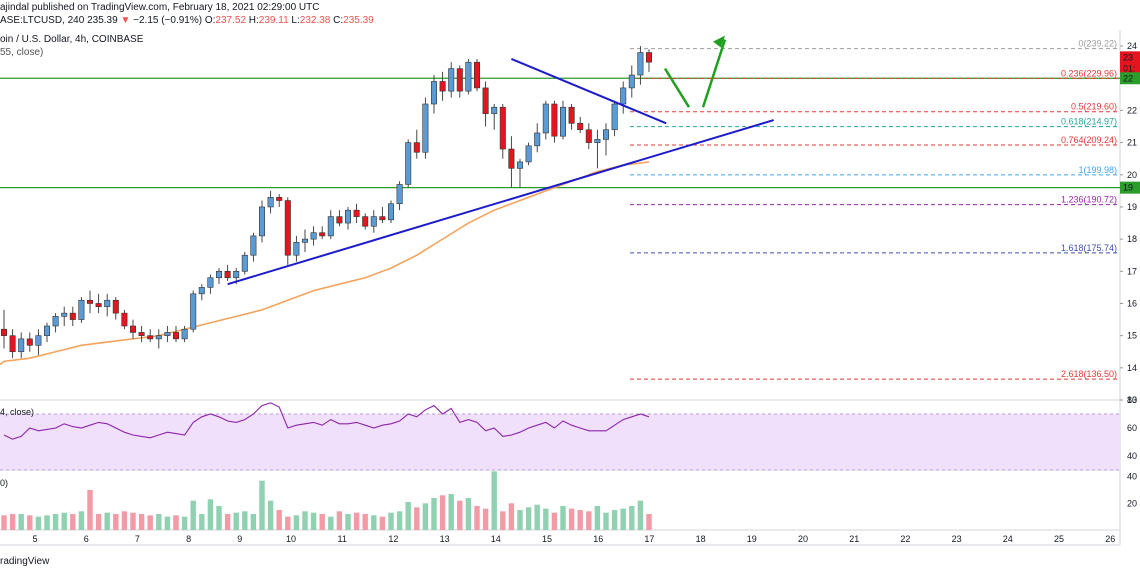 This screenshot has width=1140, height=570. What do you see at coordinates (295, 20) in the screenshot?
I see `low-label: L:` at bounding box center [295, 20].